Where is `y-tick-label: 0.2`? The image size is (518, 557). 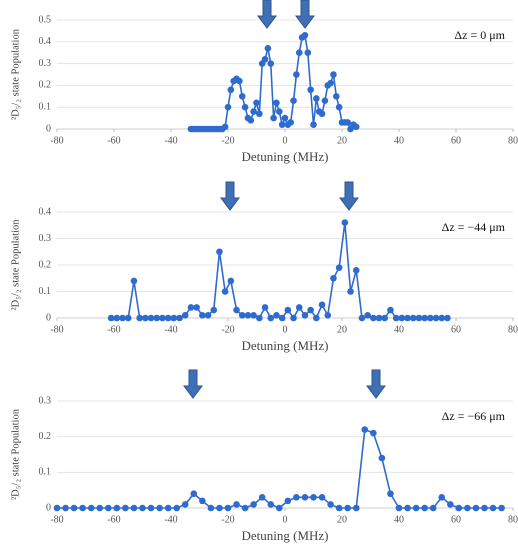
y-tick-label: 0.2 is located at coordinates (45, 85).